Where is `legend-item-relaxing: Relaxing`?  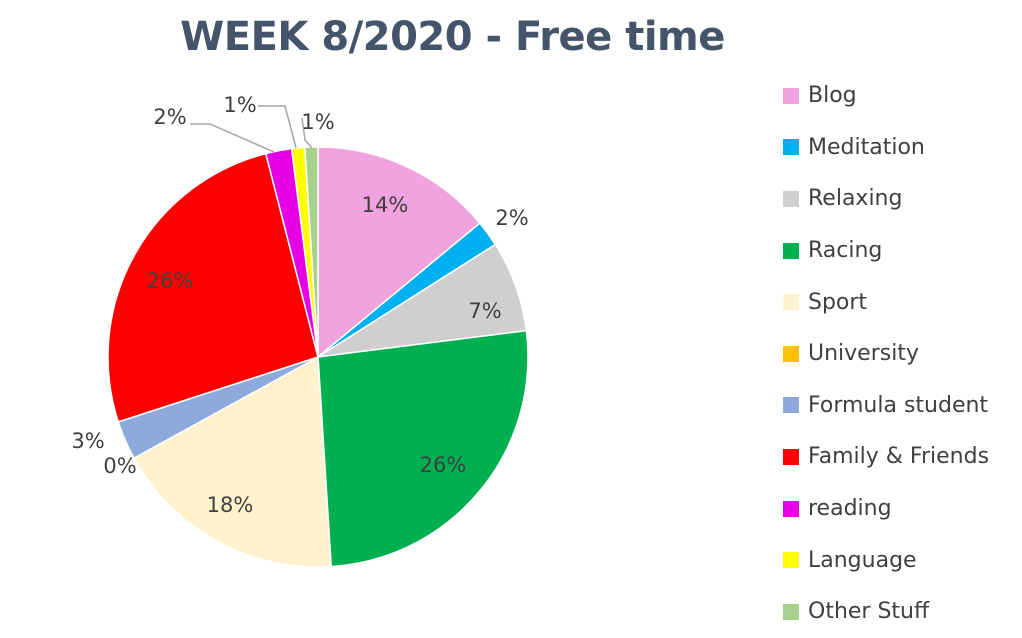
legend-item-relaxing: Relaxing is located at coordinates (886, 199).